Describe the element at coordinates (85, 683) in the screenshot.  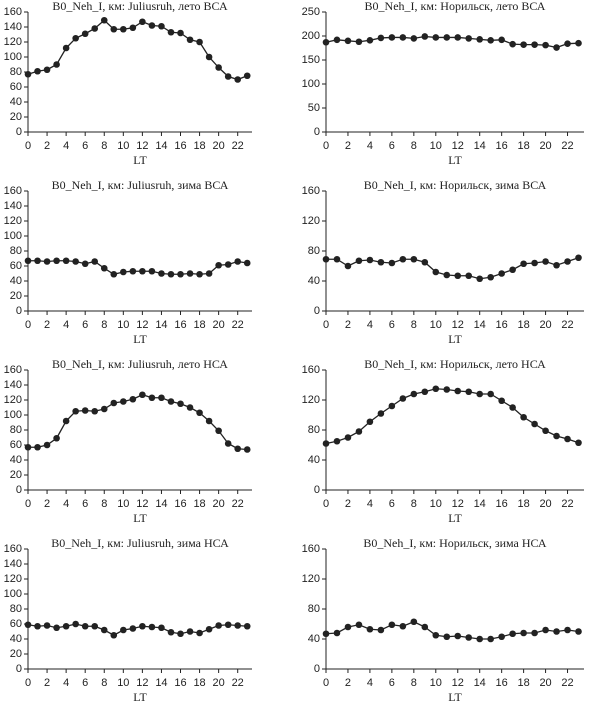
I see `tick-label: 6` at that location.